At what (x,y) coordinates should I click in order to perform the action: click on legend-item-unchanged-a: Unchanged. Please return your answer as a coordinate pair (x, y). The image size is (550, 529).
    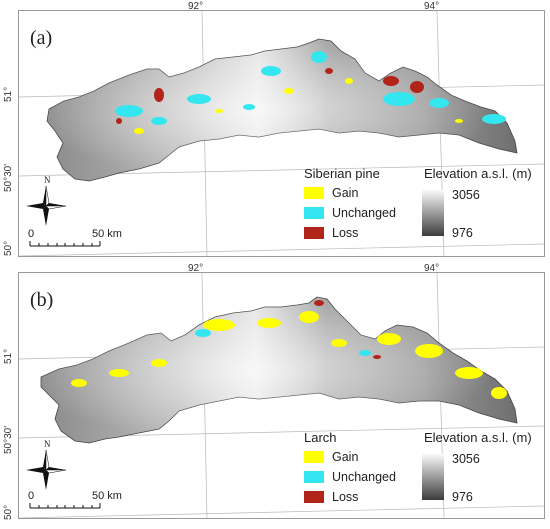
    Looking at the image, I should click on (350, 213).